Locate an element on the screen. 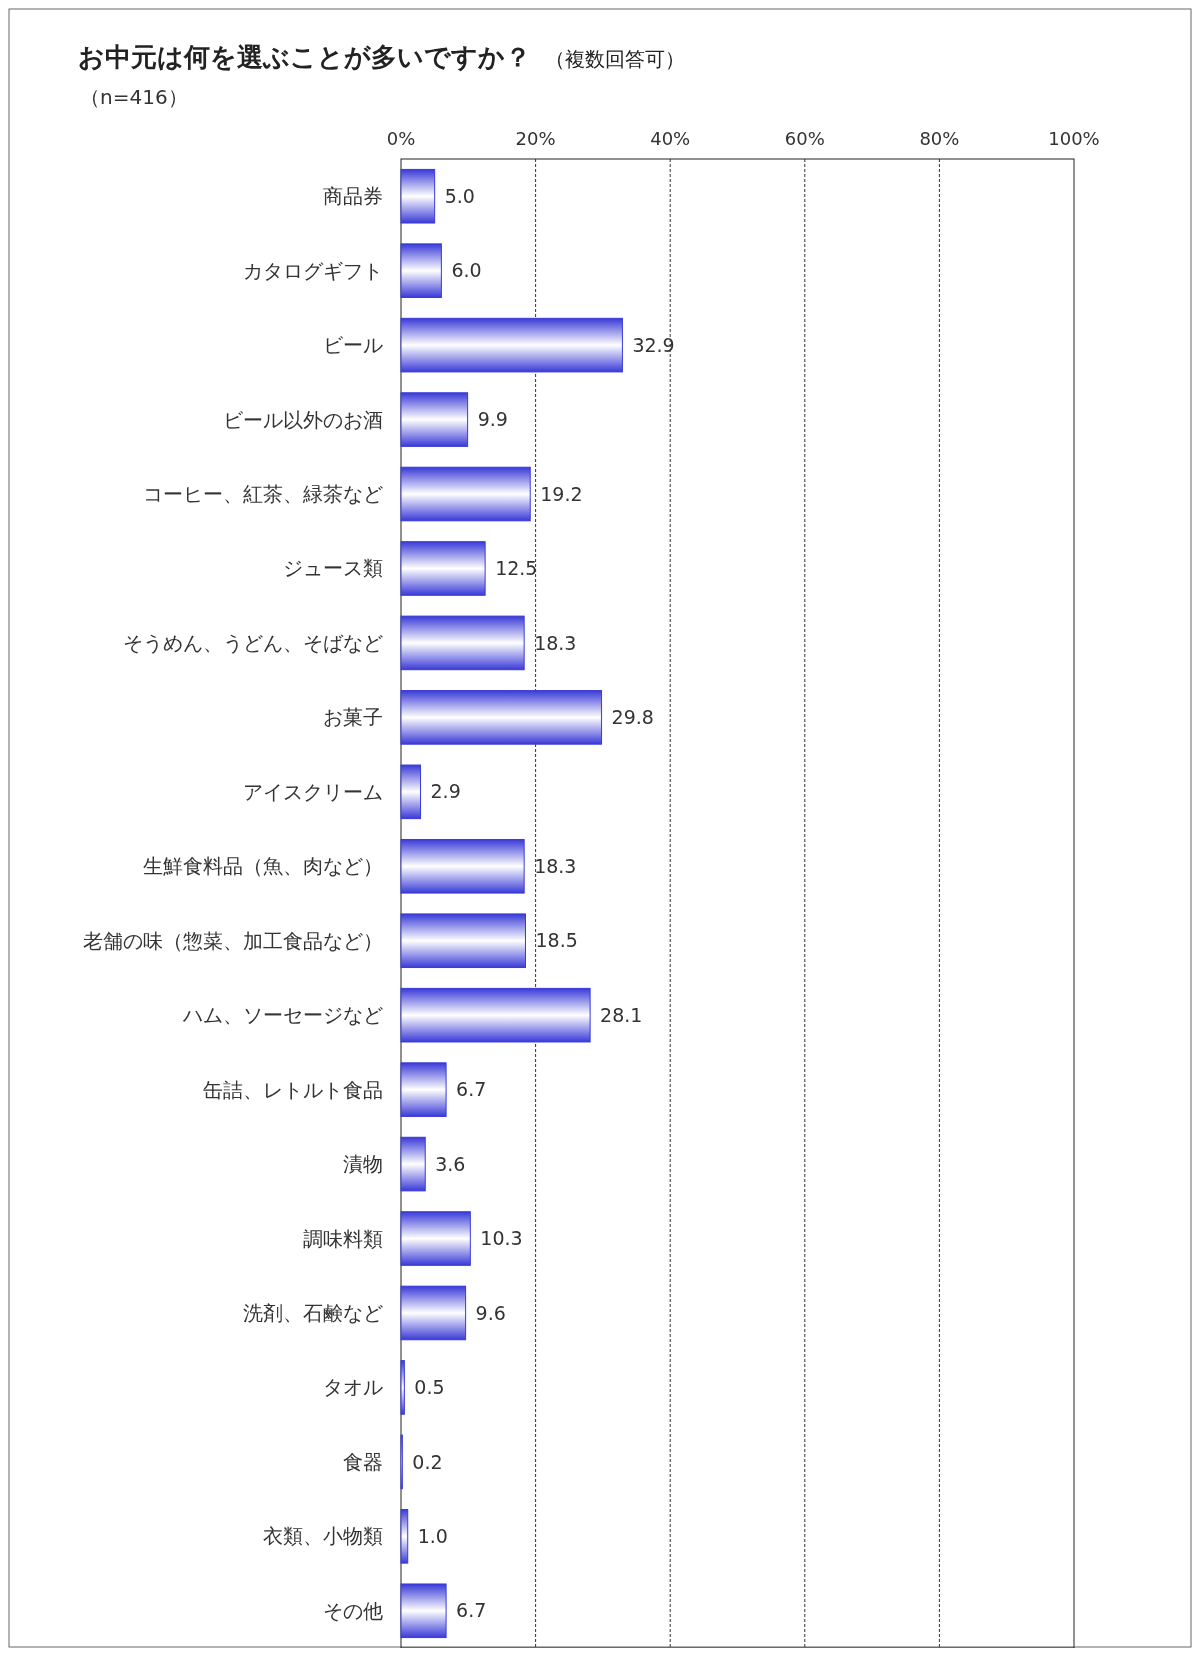 This screenshot has height=1655, width=1200. x-tick-label: 40% is located at coordinates (670, 138).